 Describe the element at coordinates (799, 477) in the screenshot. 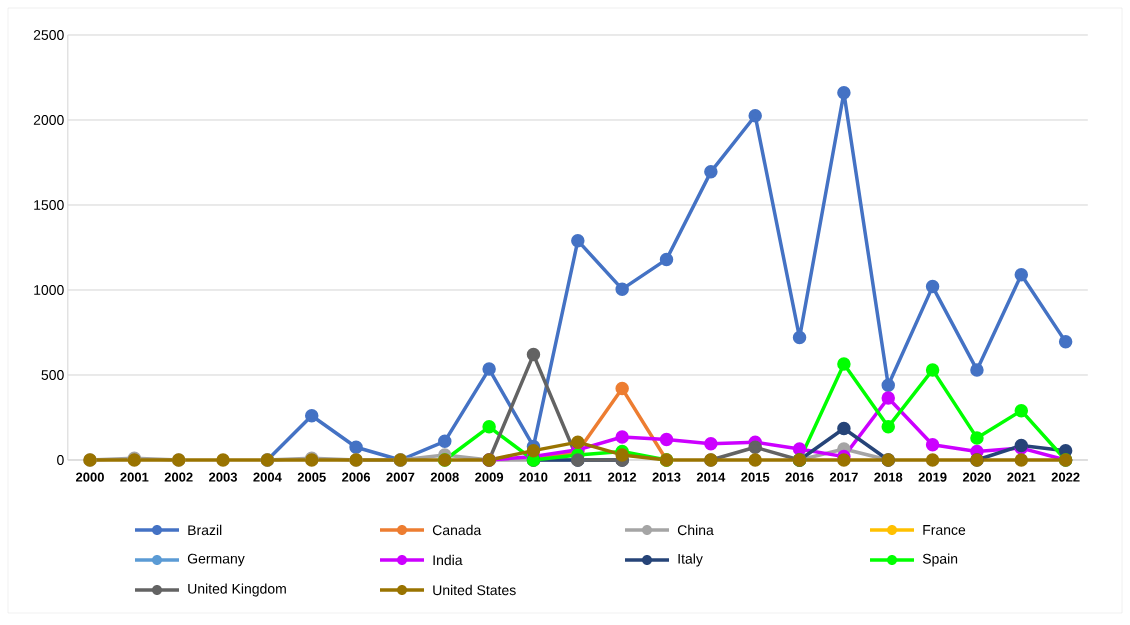

I see `x-tick-label: 2016` at that location.